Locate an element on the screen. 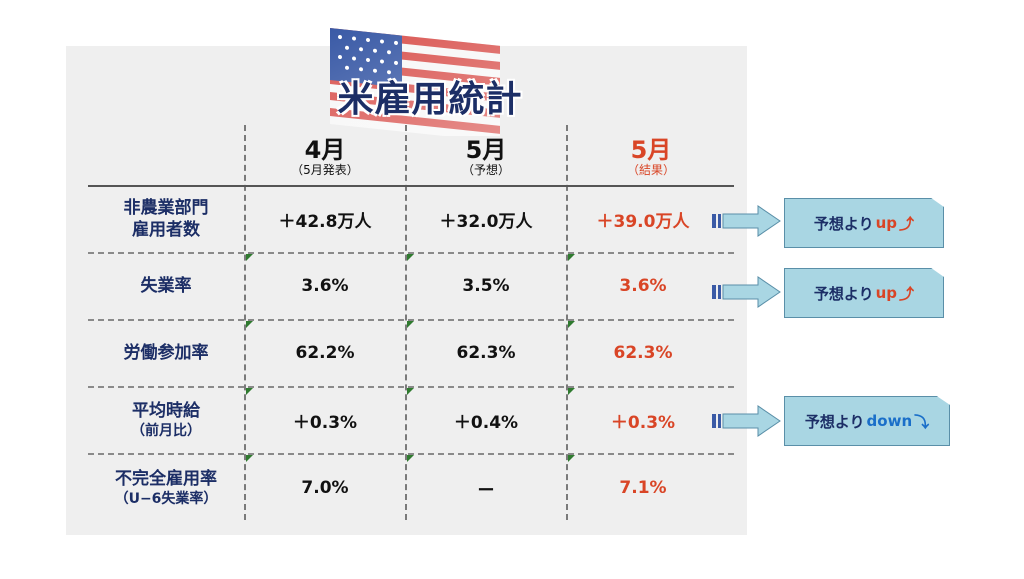  column-header-sub: （結果） is located at coordinates (650, 170).